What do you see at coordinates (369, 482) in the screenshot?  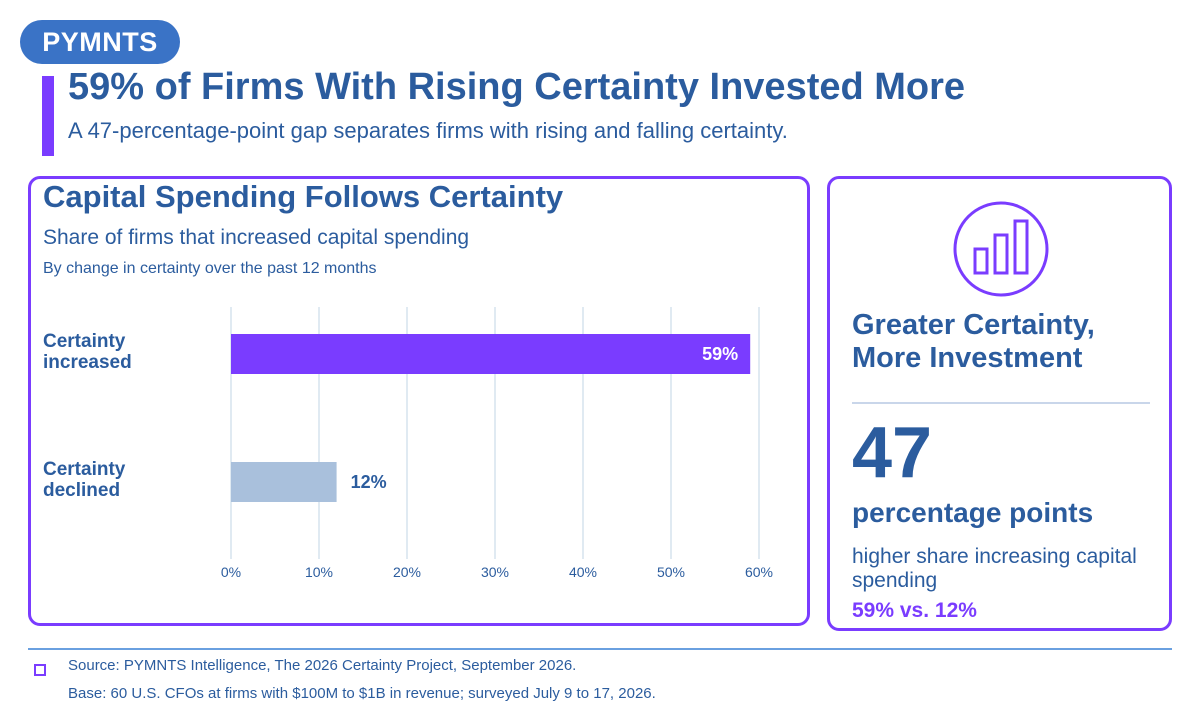 I see `data-label: 12%` at bounding box center [369, 482].